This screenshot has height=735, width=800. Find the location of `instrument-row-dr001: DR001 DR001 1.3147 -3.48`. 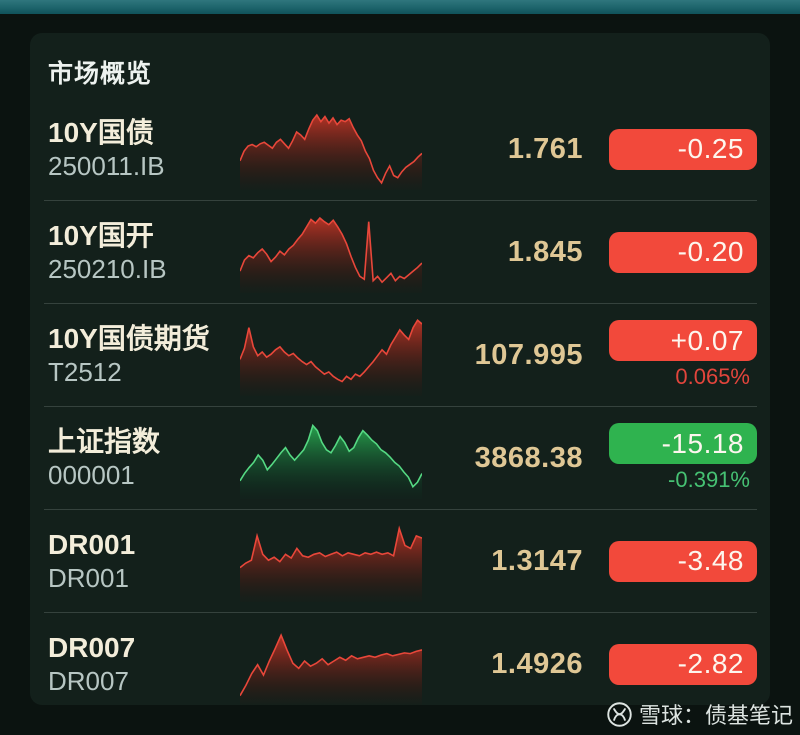

instrument-row-dr001: DR001 DR001 1.3147 -3.48 is located at coordinates (400, 561).